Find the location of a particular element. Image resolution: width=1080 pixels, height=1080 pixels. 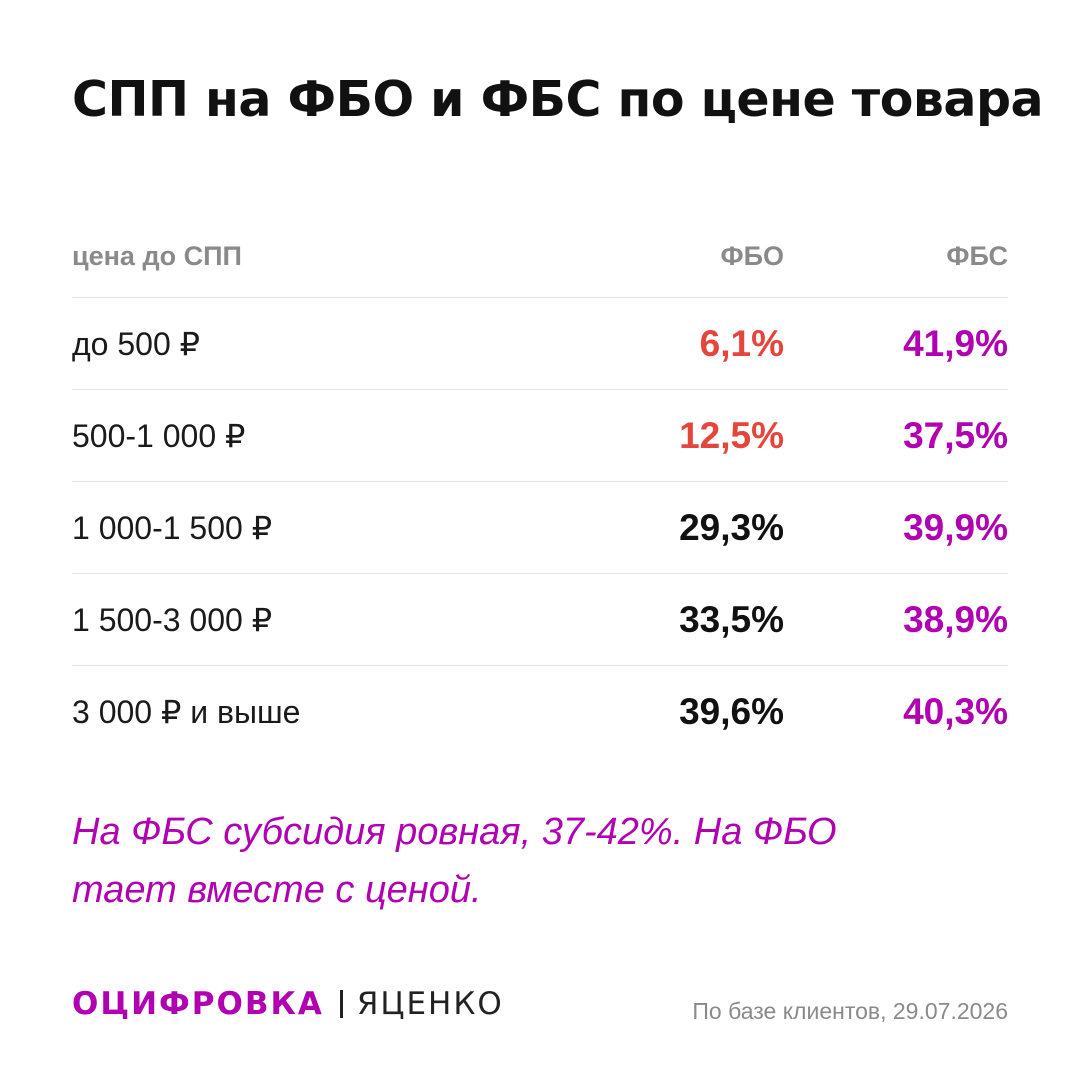

brand-author: ЯЦЕНКО is located at coordinates (430, 1004).